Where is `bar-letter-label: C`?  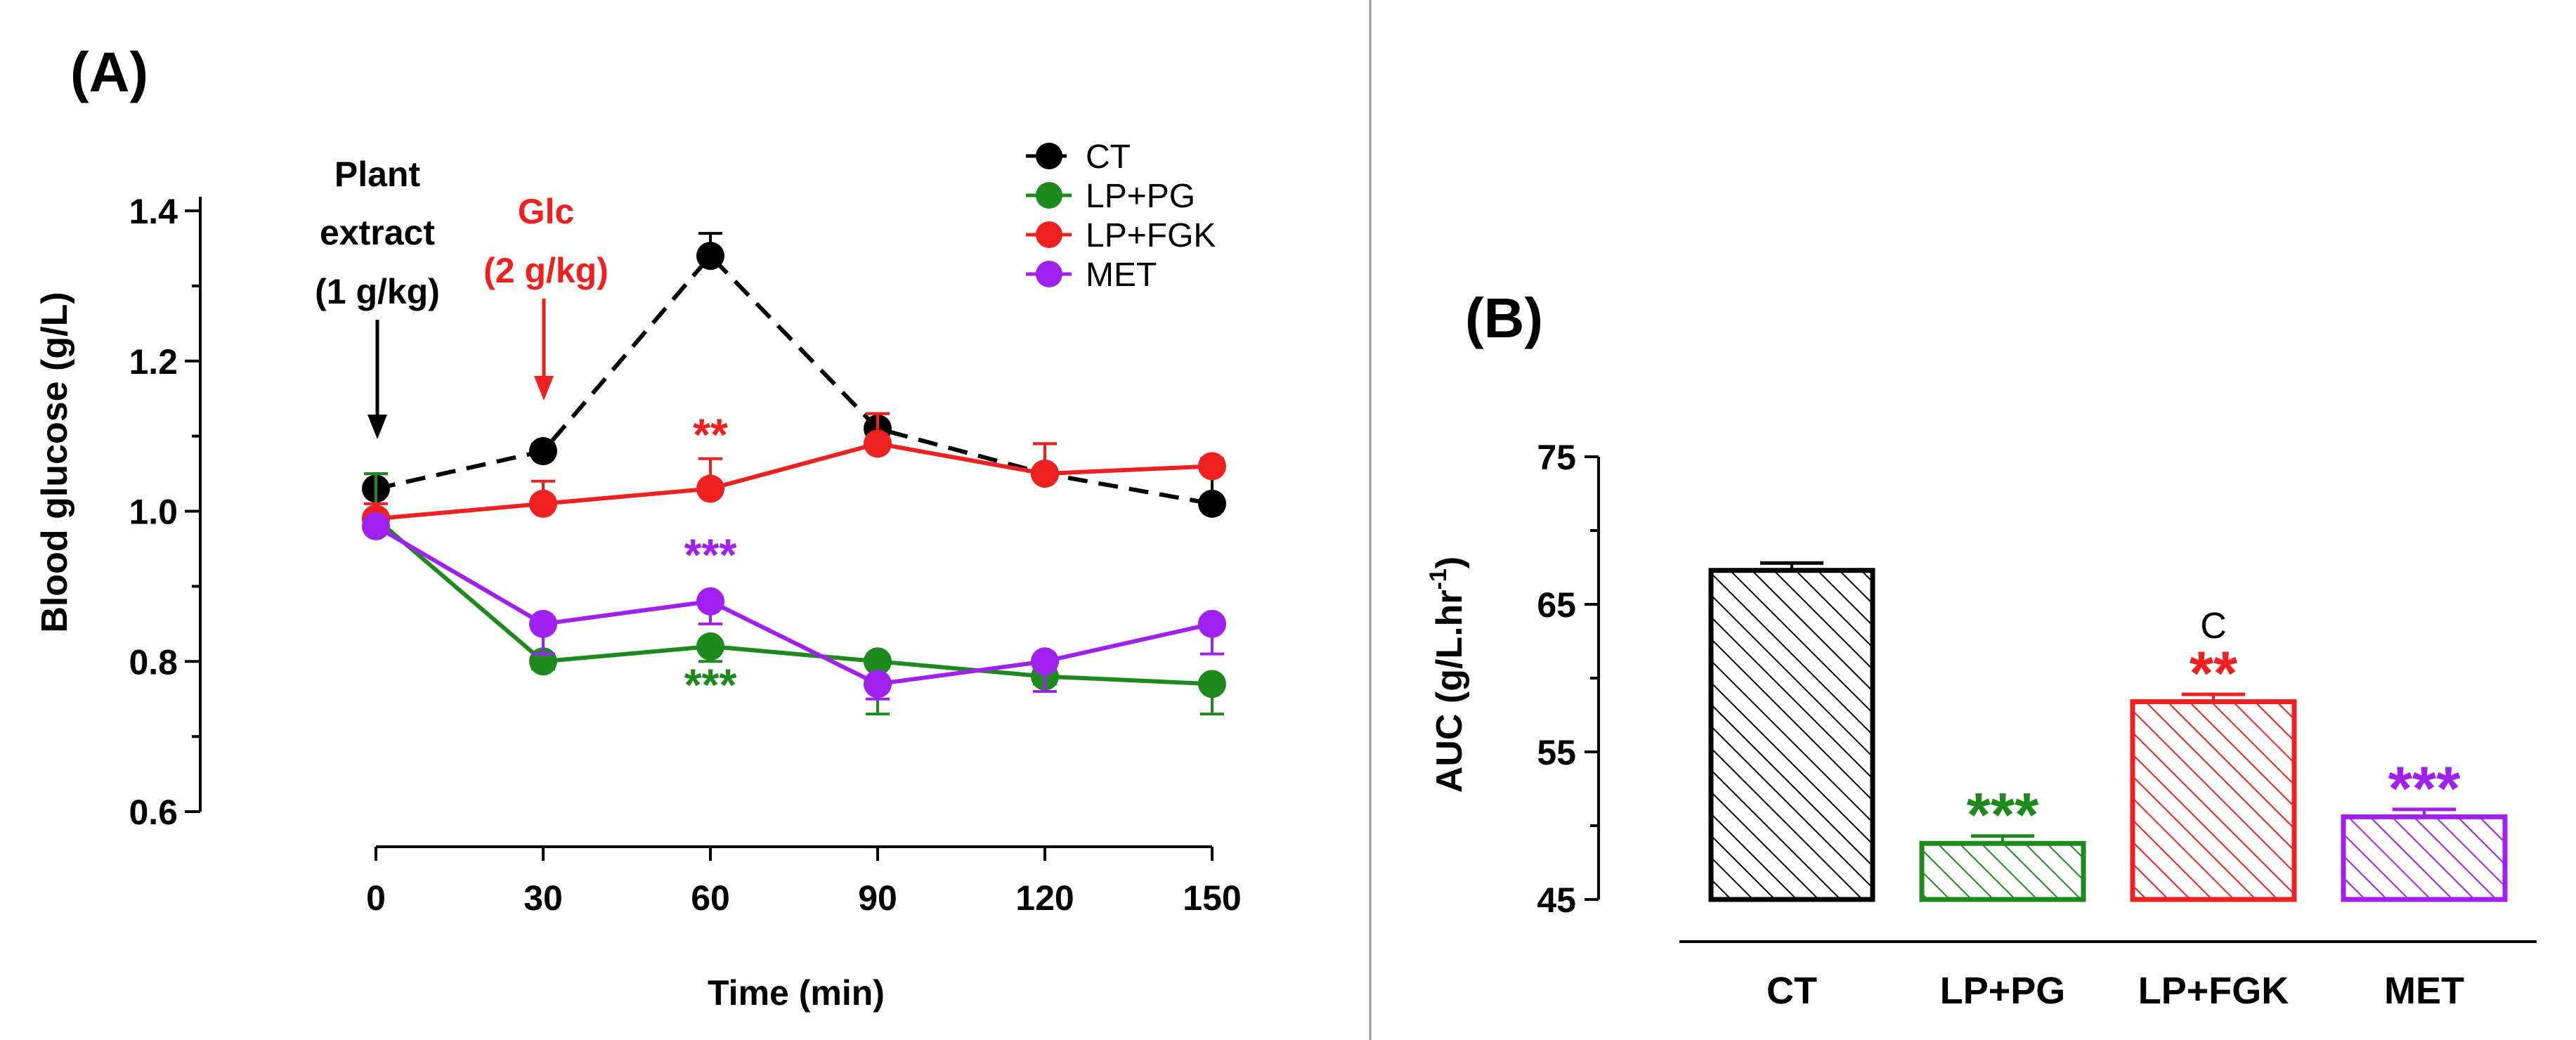 bar-letter-label: C is located at coordinates (2213, 626).